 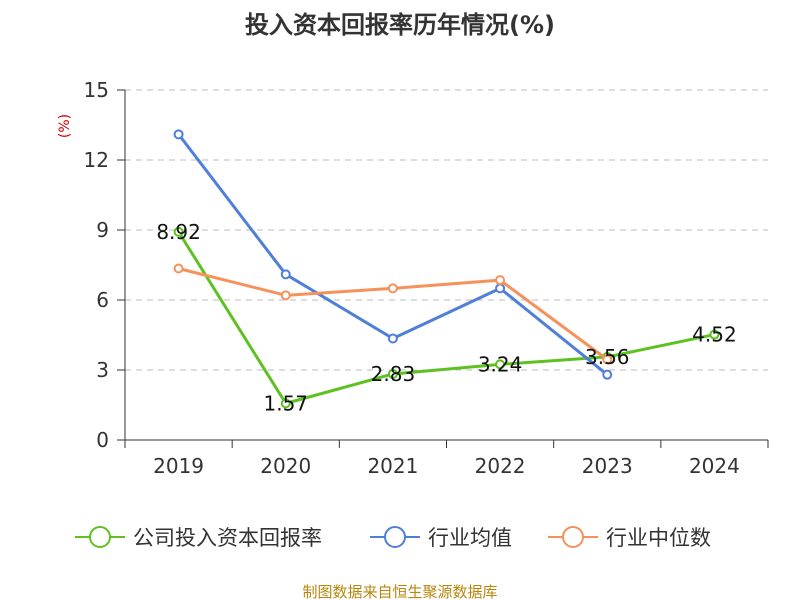 I want to click on legend: 公司投入资本回报率 行业均值 行业中位数, so click(x=393, y=538).